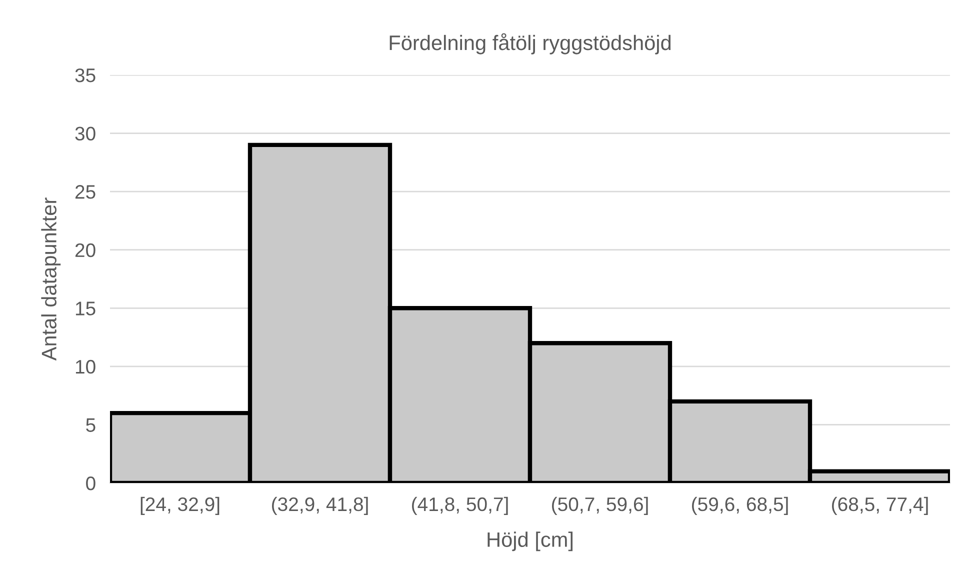  What do you see at coordinates (86, 367) in the screenshot?
I see `y-tick-label: 10` at bounding box center [86, 367].